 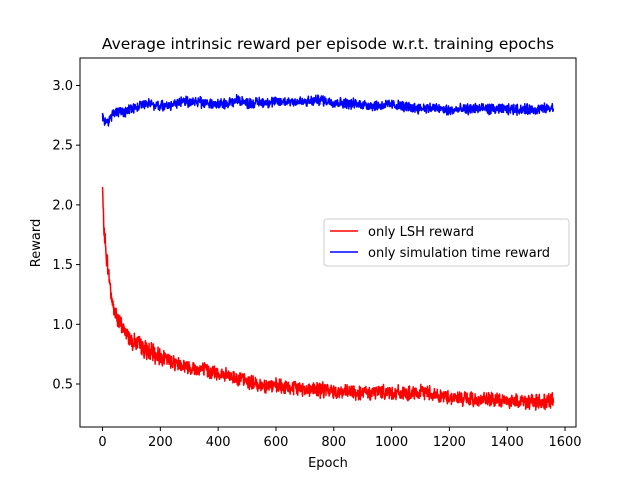 What do you see at coordinates (36, 243) in the screenshot?
I see `y-axis-label: Reward` at bounding box center [36, 243].